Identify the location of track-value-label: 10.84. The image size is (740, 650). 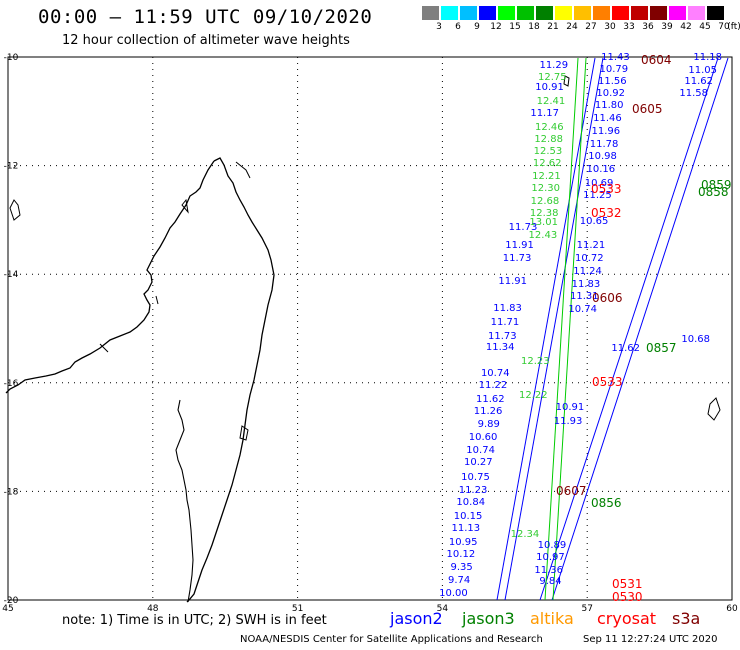
(470, 502).